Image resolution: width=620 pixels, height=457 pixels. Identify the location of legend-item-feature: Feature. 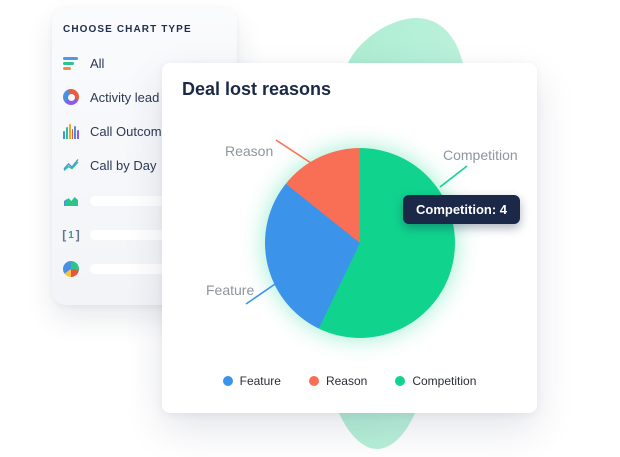
(251, 381).